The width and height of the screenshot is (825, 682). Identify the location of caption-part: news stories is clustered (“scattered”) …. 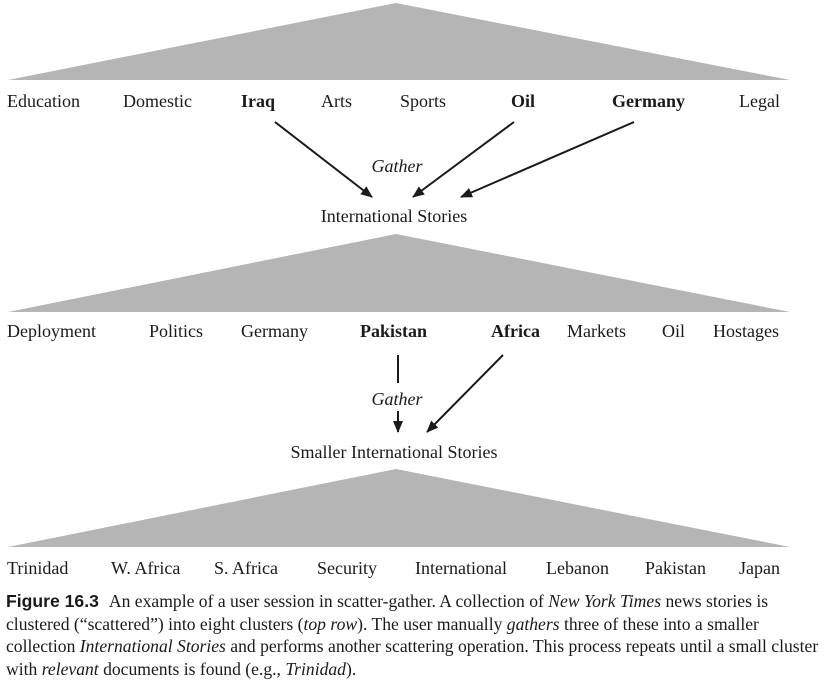
(387, 612).